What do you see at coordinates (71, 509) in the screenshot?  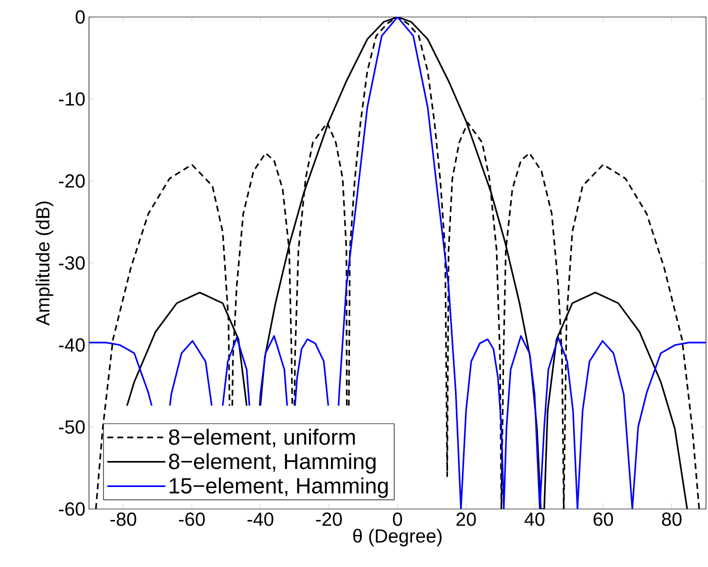 I see `y-tick-label: -60` at bounding box center [71, 509].